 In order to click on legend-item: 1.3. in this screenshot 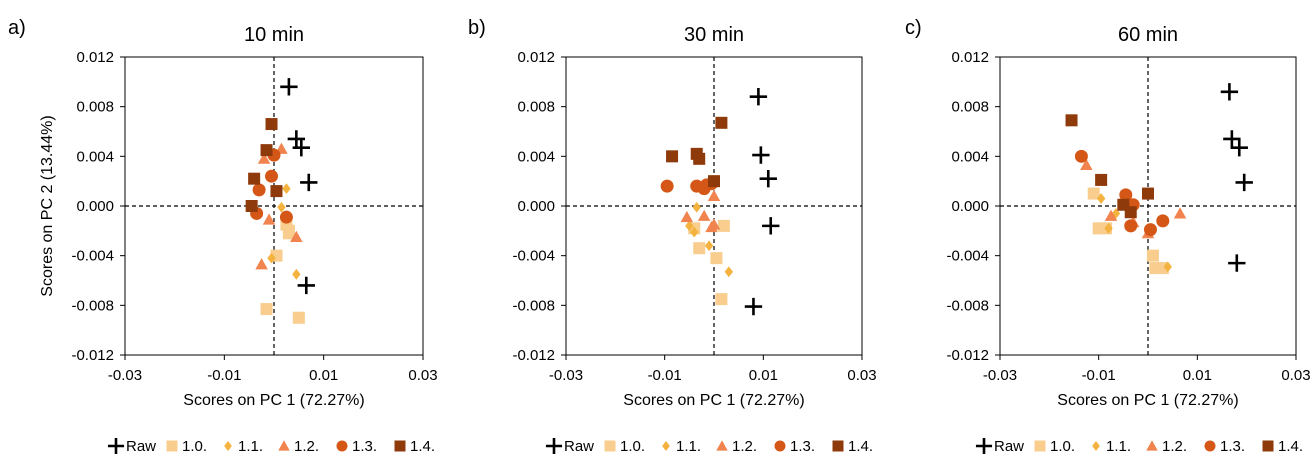, I will do `click(794, 446)`.